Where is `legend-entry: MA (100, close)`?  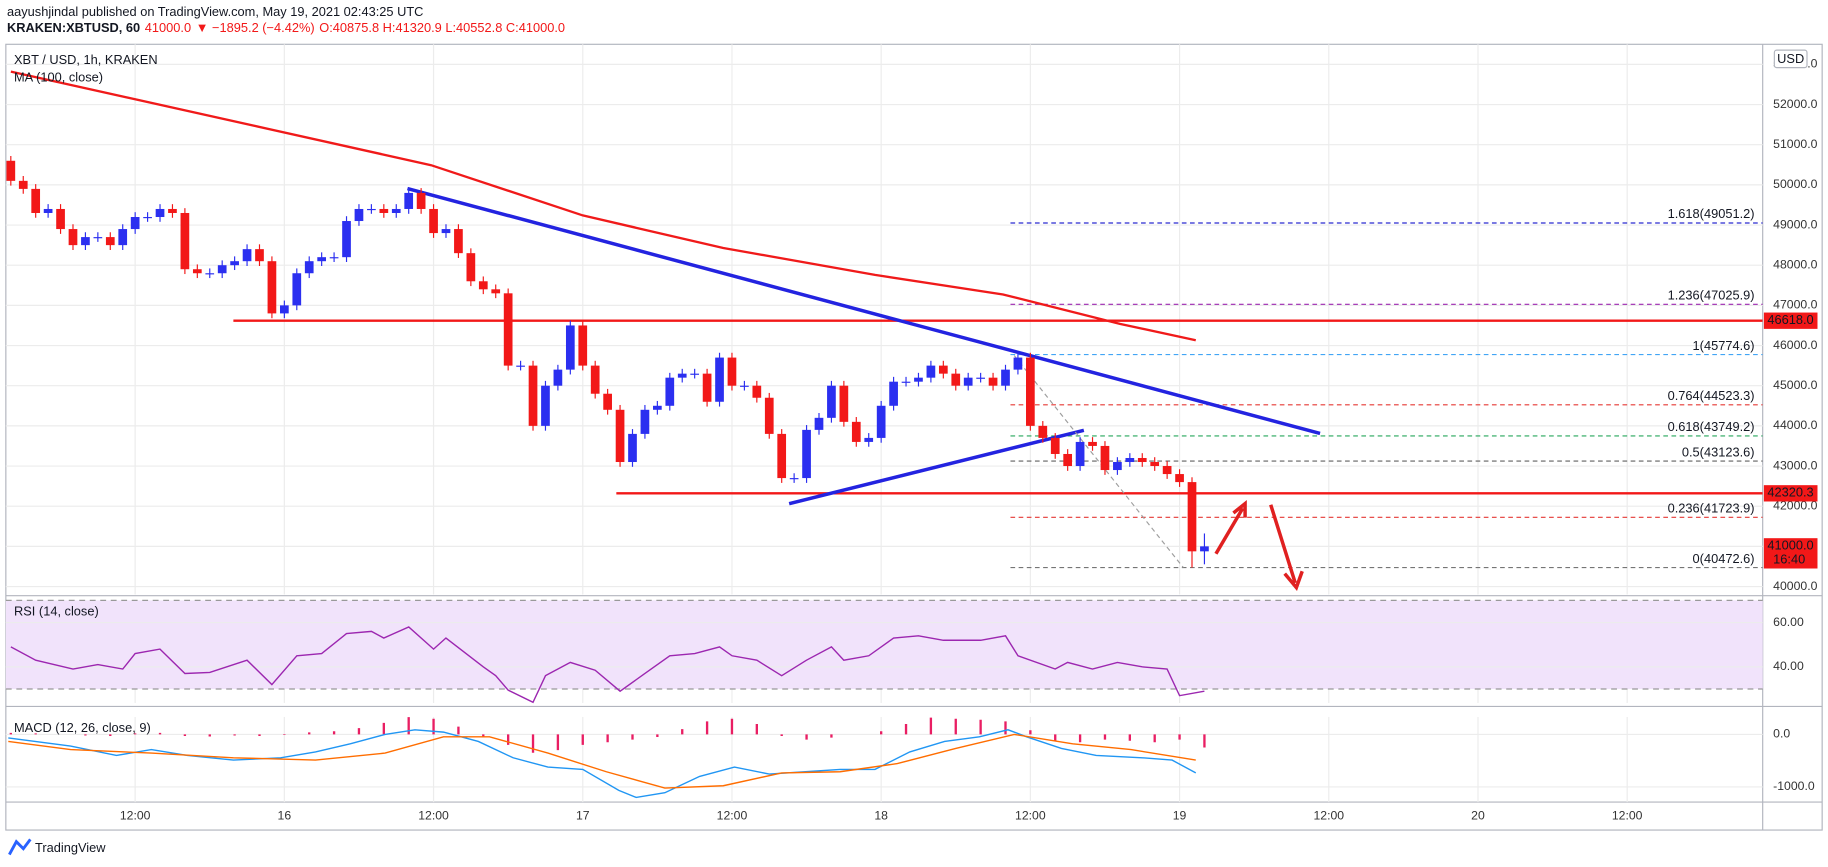 legend-entry: MA (100, close) is located at coordinates (58, 76).